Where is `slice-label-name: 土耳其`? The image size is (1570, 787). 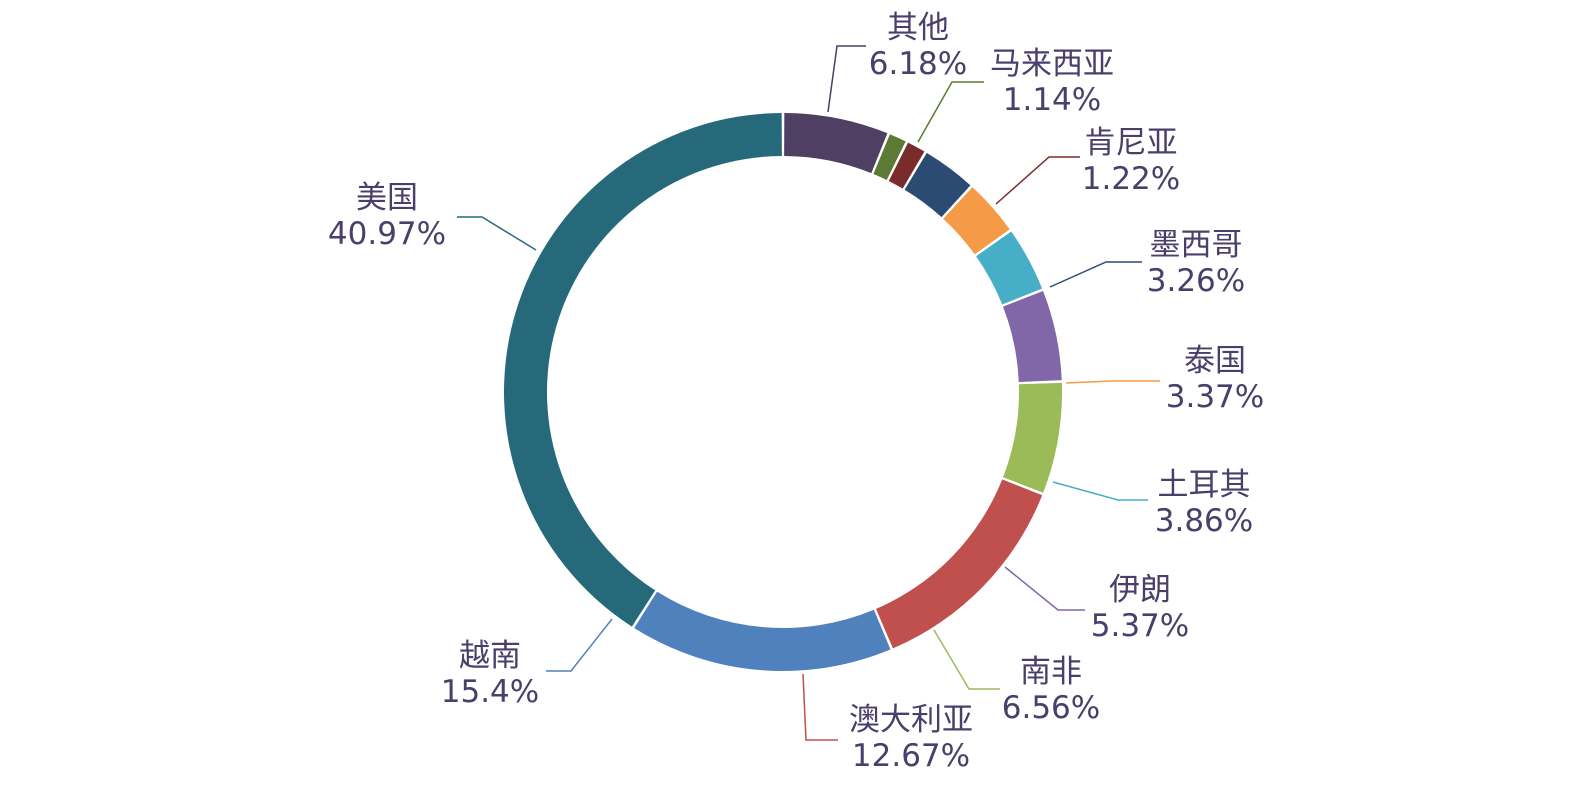 slice-label-name: 土耳其 is located at coordinates (1204, 485).